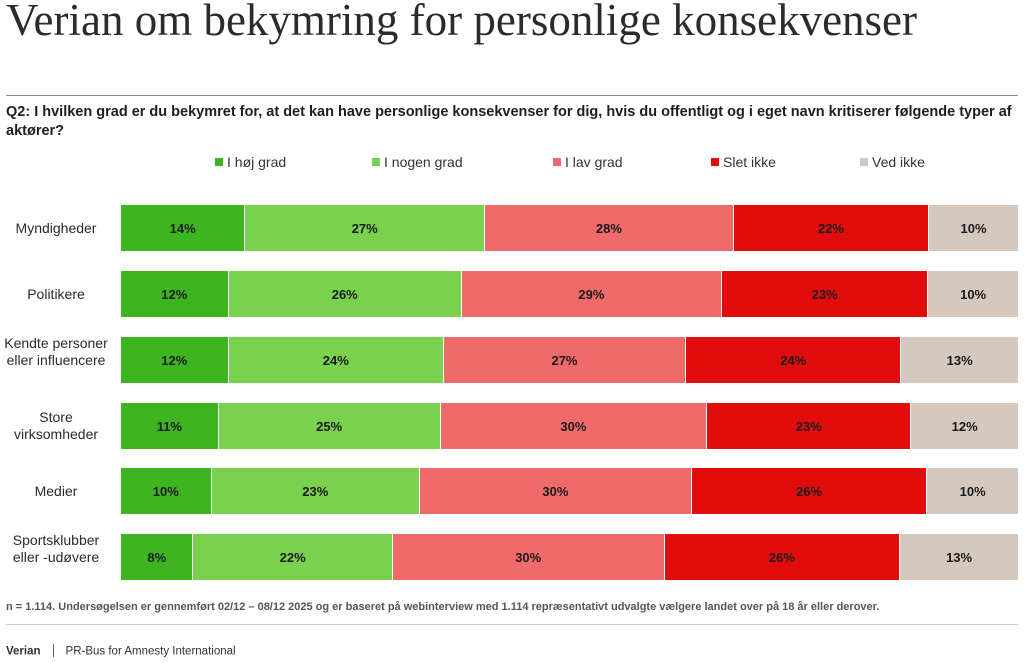  I want to click on bar-segment-i-lav-grad: 28%, so click(609, 228).